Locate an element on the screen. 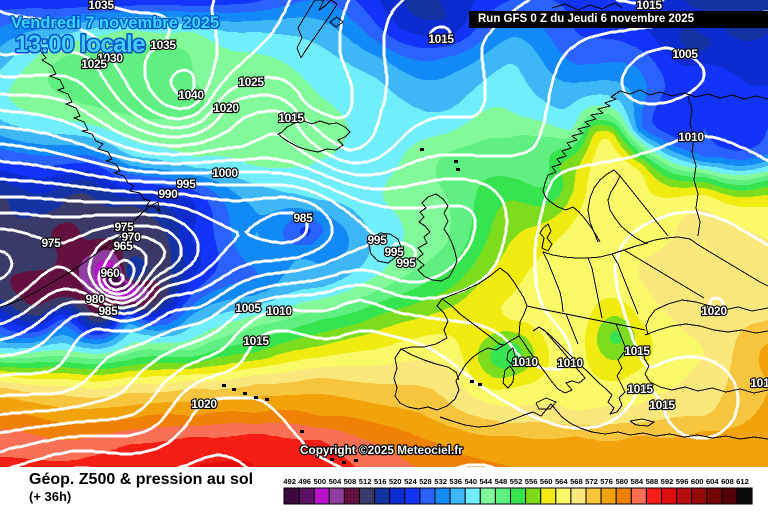 The height and width of the screenshot is (512, 768). svg-text: 600 is located at coordinates (697, 481).